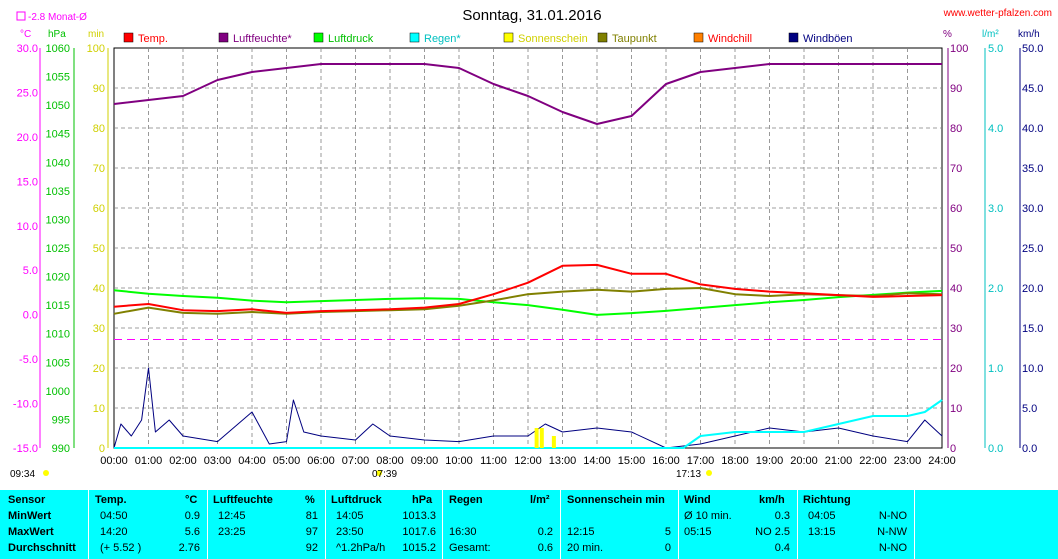 The image size is (1058, 559). What do you see at coordinates (956, 89) in the screenshot?
I see `humidity-tick-label: 90` at bounding box center [956, 89].